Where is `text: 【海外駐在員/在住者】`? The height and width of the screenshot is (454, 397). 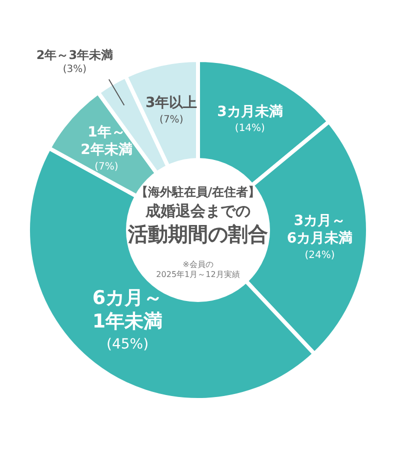 text: 【海外駐在員/在住者】 is located at coordinates (198, 192).